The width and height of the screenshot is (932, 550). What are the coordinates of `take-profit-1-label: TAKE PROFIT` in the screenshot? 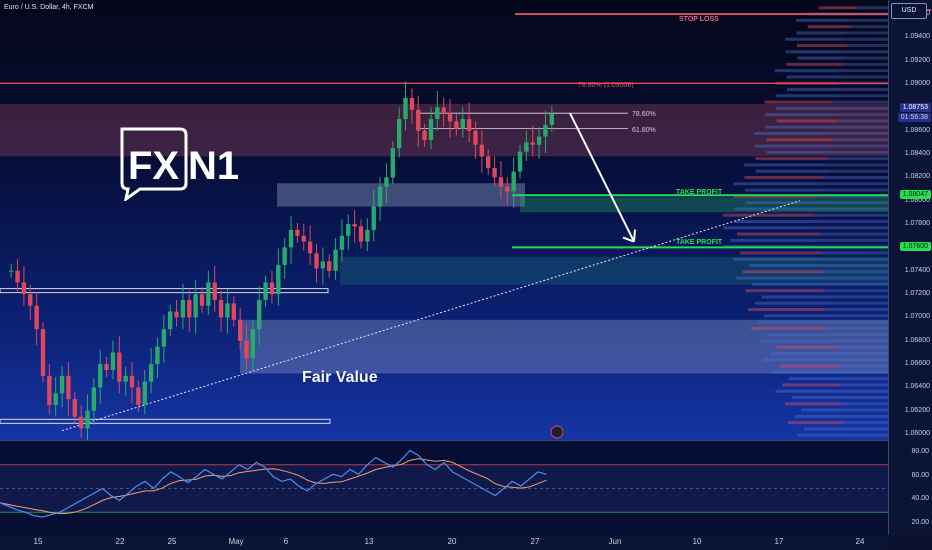 It's located at (699, 192).